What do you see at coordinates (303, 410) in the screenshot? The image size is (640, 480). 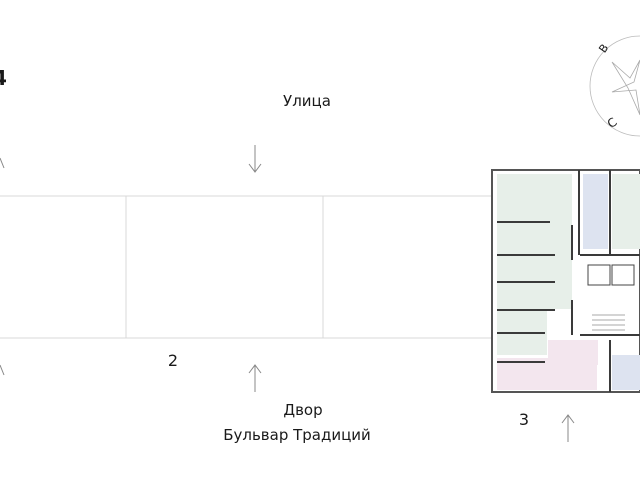 I see `yard-label: Двор` at bounding box center [303, 410].